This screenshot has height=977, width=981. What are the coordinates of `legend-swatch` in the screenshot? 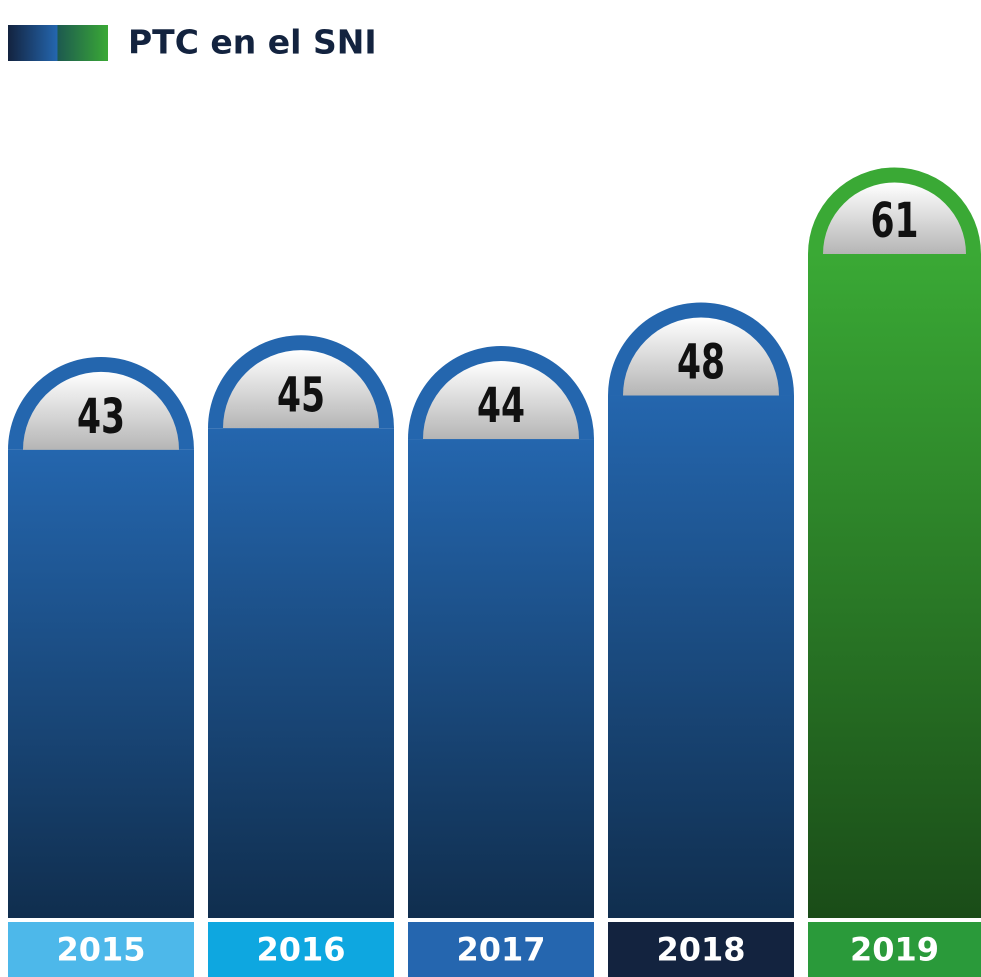 It's located at (58, 43).